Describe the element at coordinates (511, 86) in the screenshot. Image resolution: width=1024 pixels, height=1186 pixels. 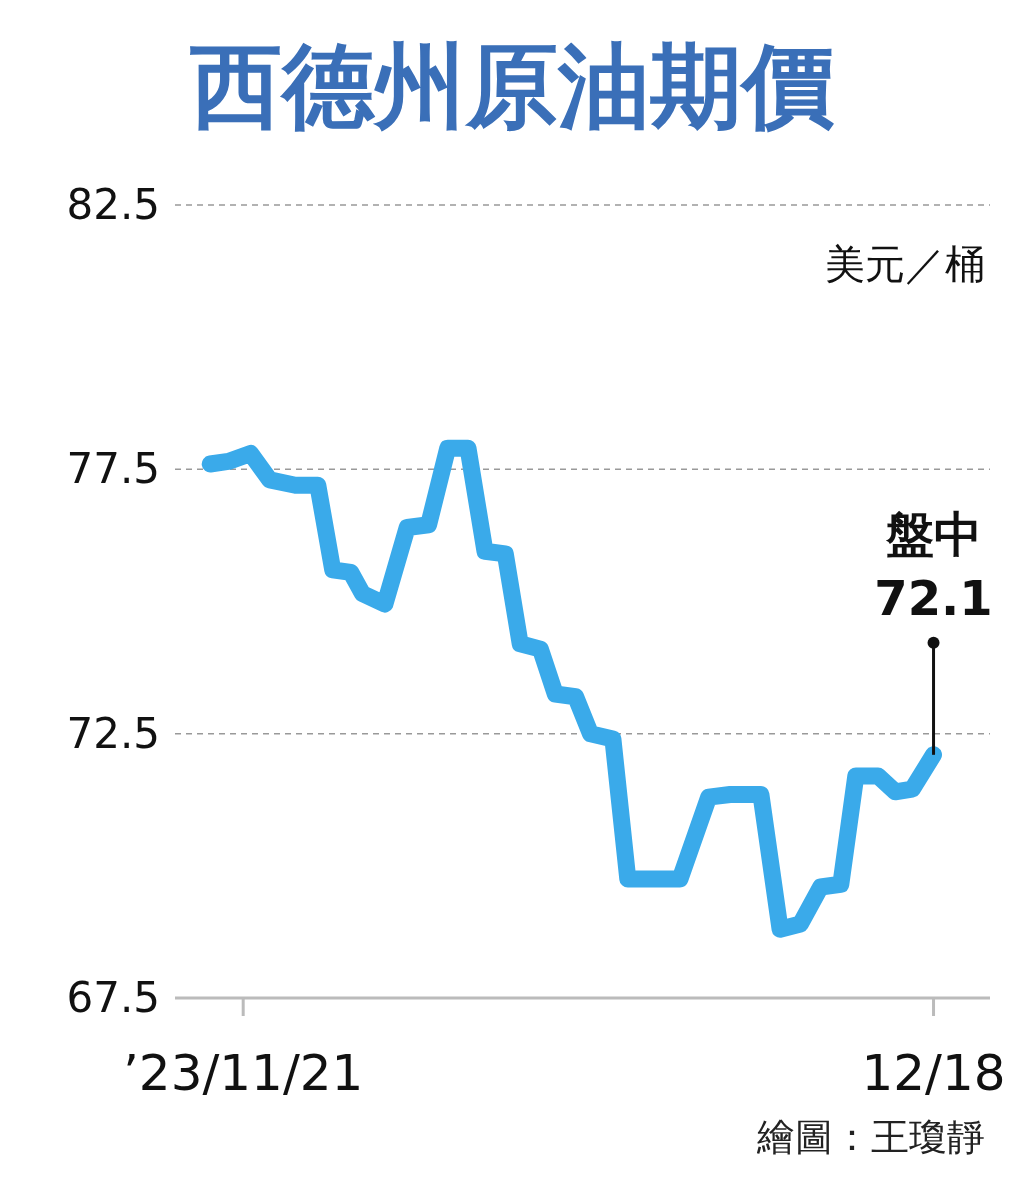
I see `chart-title: 西德州原油期價` at that location.